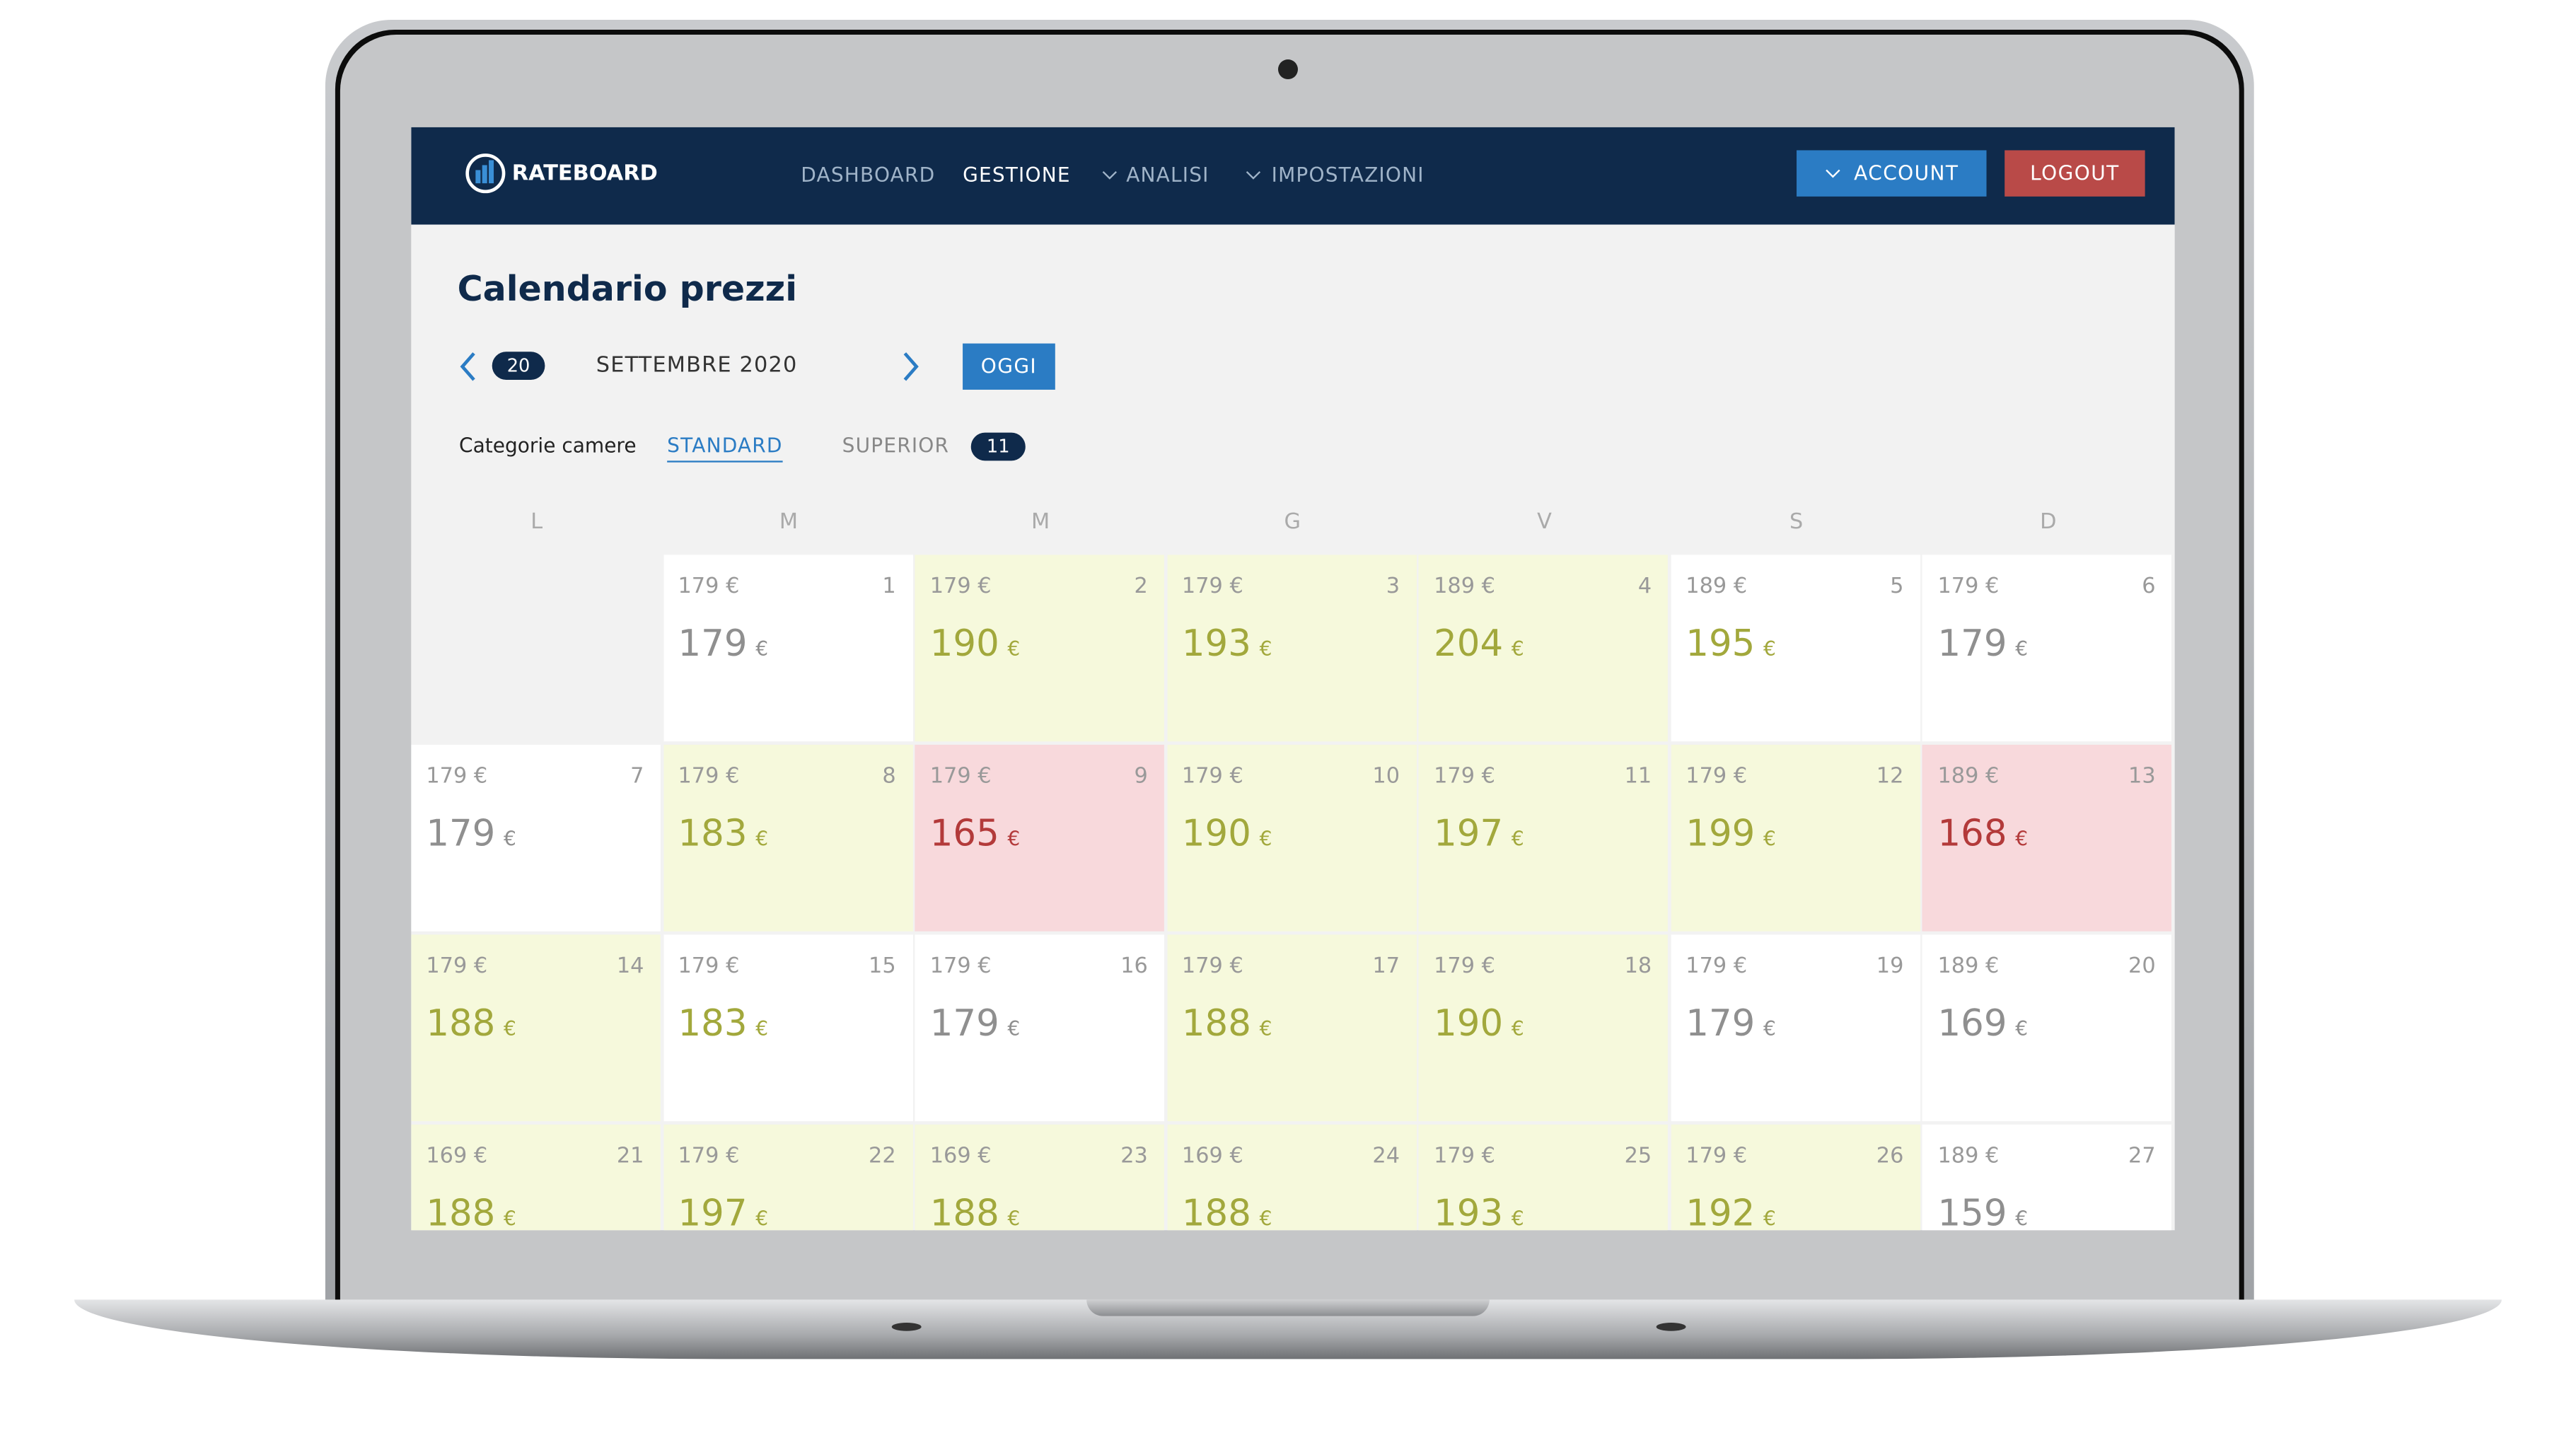  What do you see at coordinates (1972, 1212) in the screenshot?
I see `price-value: 159` at bounding box center [1972, 1212].